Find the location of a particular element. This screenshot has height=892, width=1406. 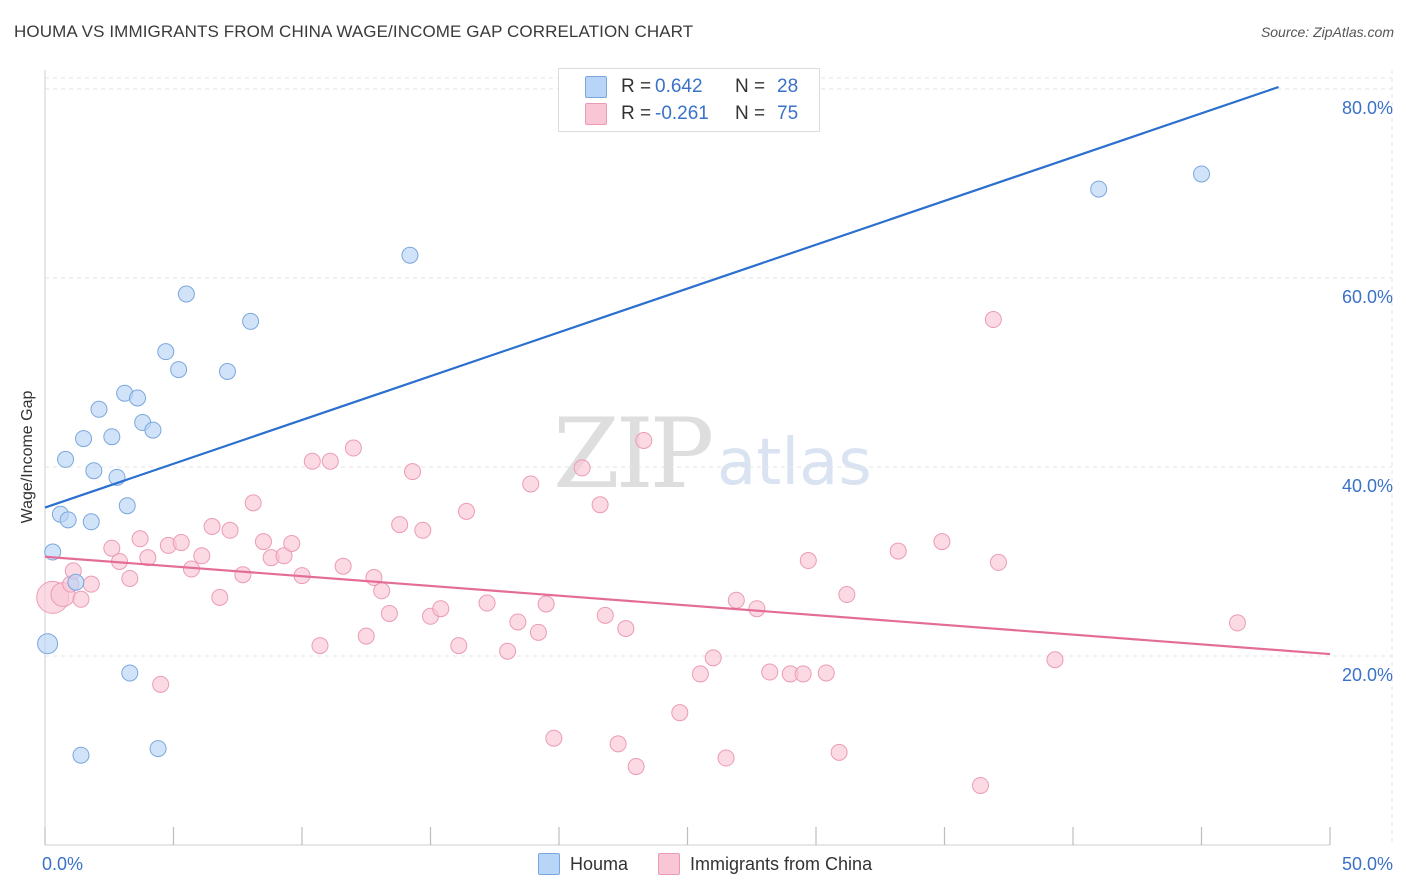

y-tick-label-60: 60.0% is located at coordinates (1367, 297).